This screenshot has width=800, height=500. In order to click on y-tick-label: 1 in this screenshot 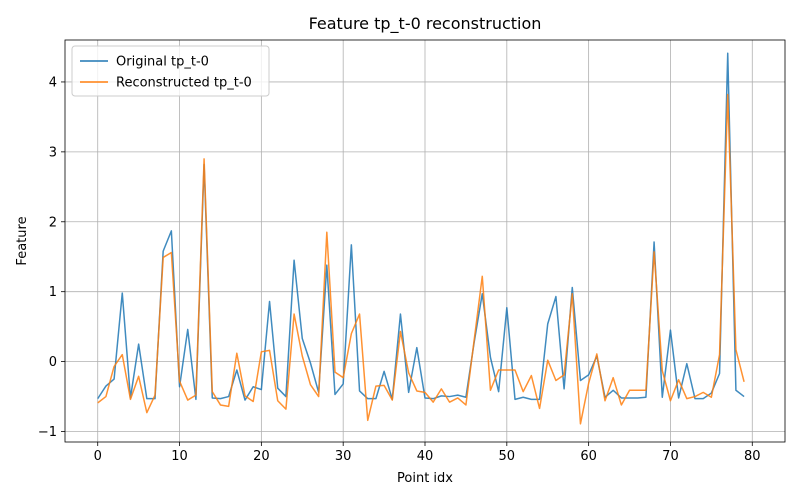, I will do `click(53, 292)`.